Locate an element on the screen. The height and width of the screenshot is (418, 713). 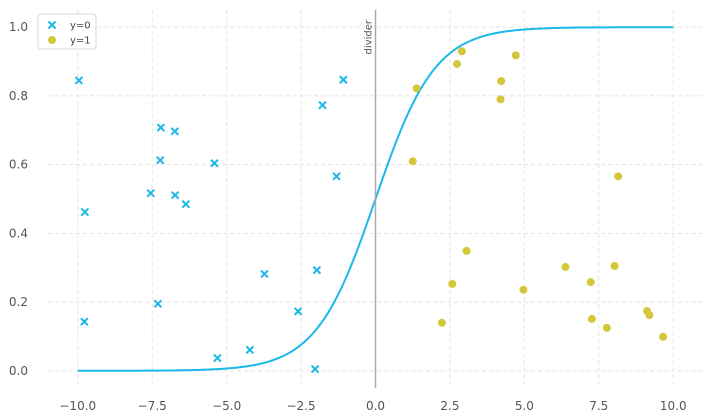
x-tick-label: 7.5 is located at coordinates (598, 406).